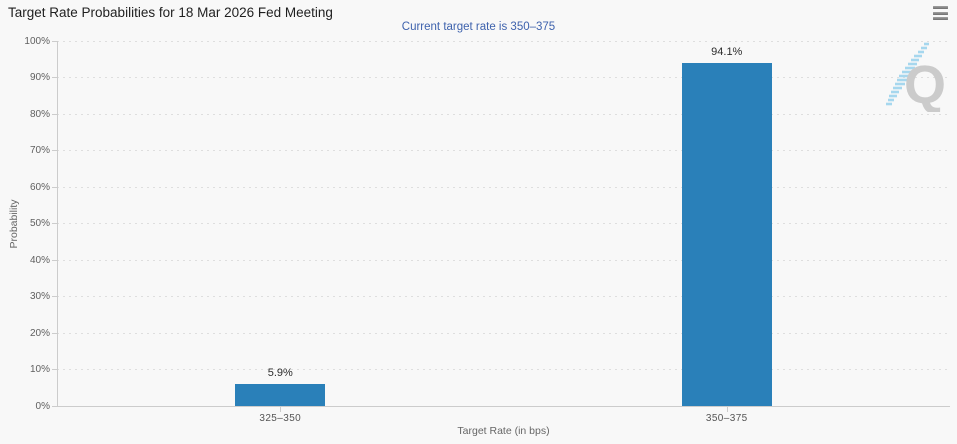 The height and width of the screenshot is (444, 957). I want to click on y-axis-tick-label: 100%, so click(37, 41).